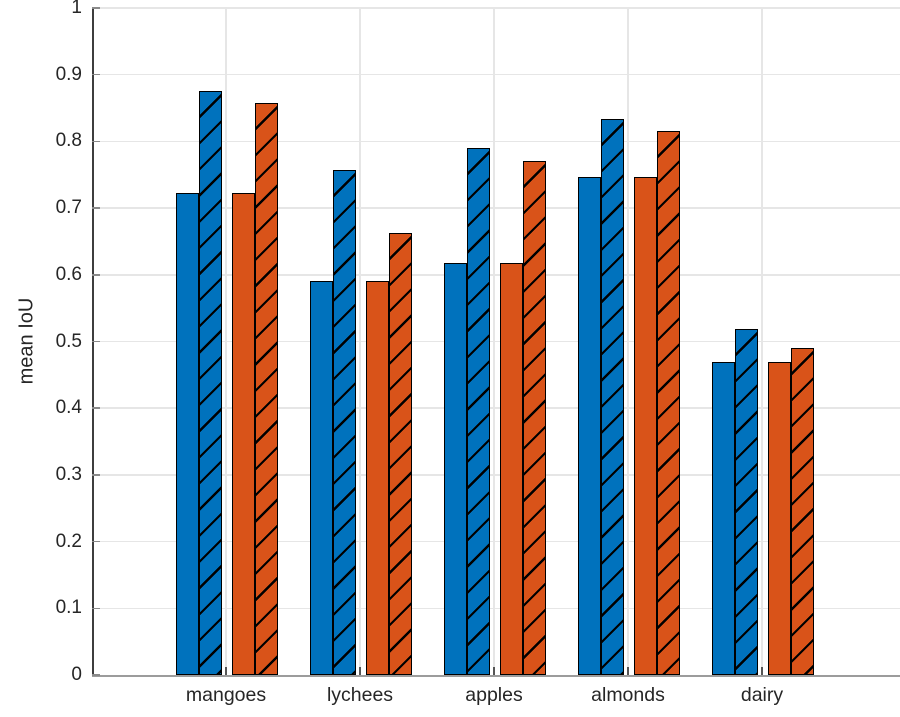 Image resolution: width=900 pixels, height=717 pixels. I want to click on bar-orange-hatched-lychees, so click(400, 453).